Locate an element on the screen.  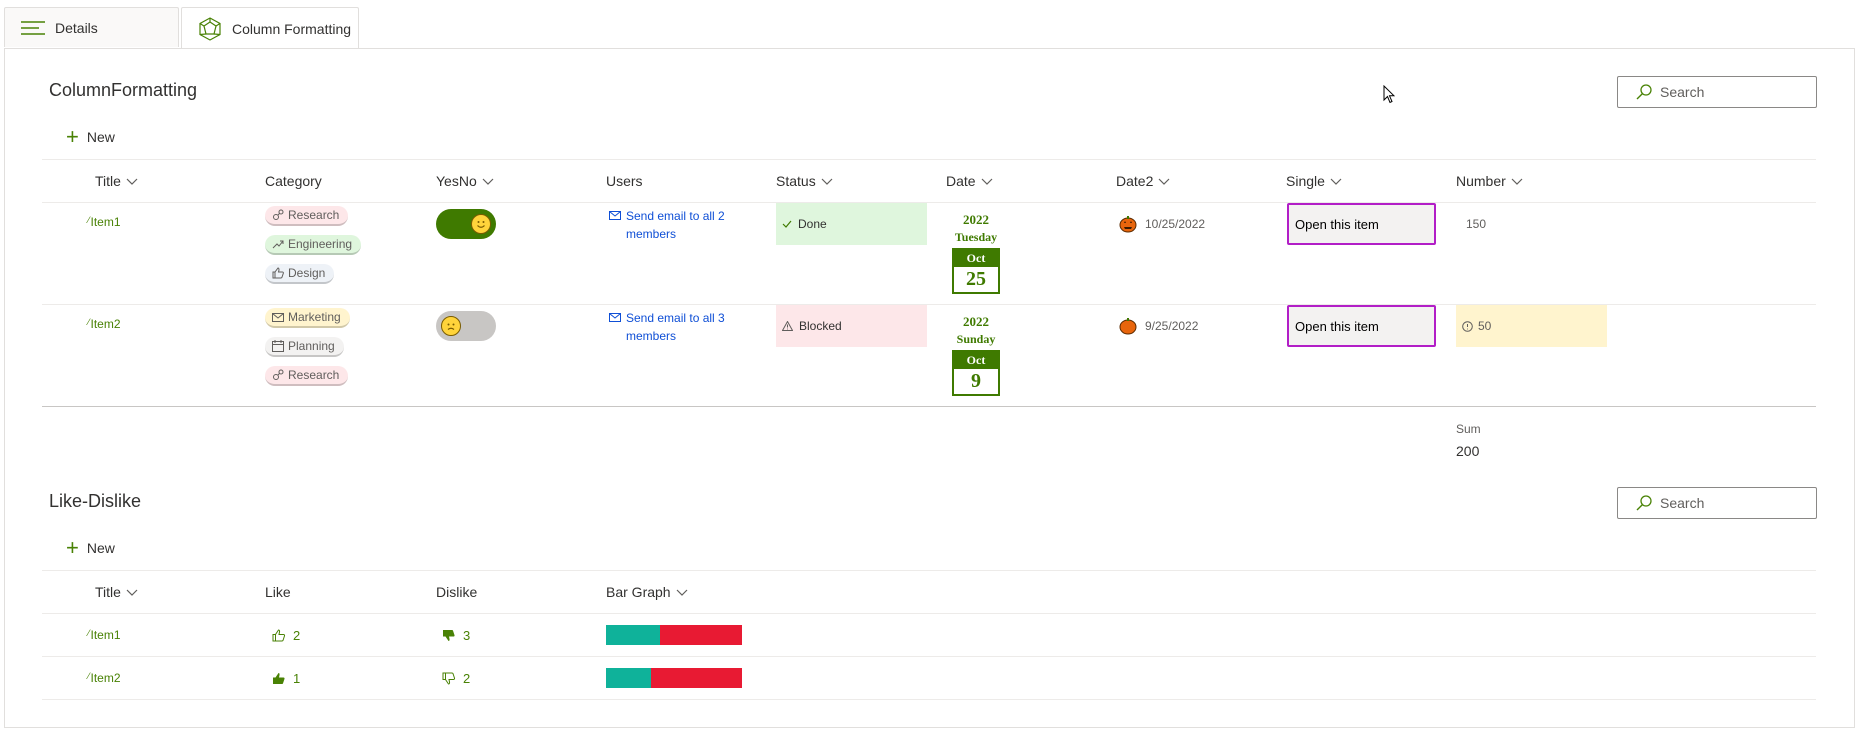
list2-search-input: Search is located at coordinates (1717, 503).